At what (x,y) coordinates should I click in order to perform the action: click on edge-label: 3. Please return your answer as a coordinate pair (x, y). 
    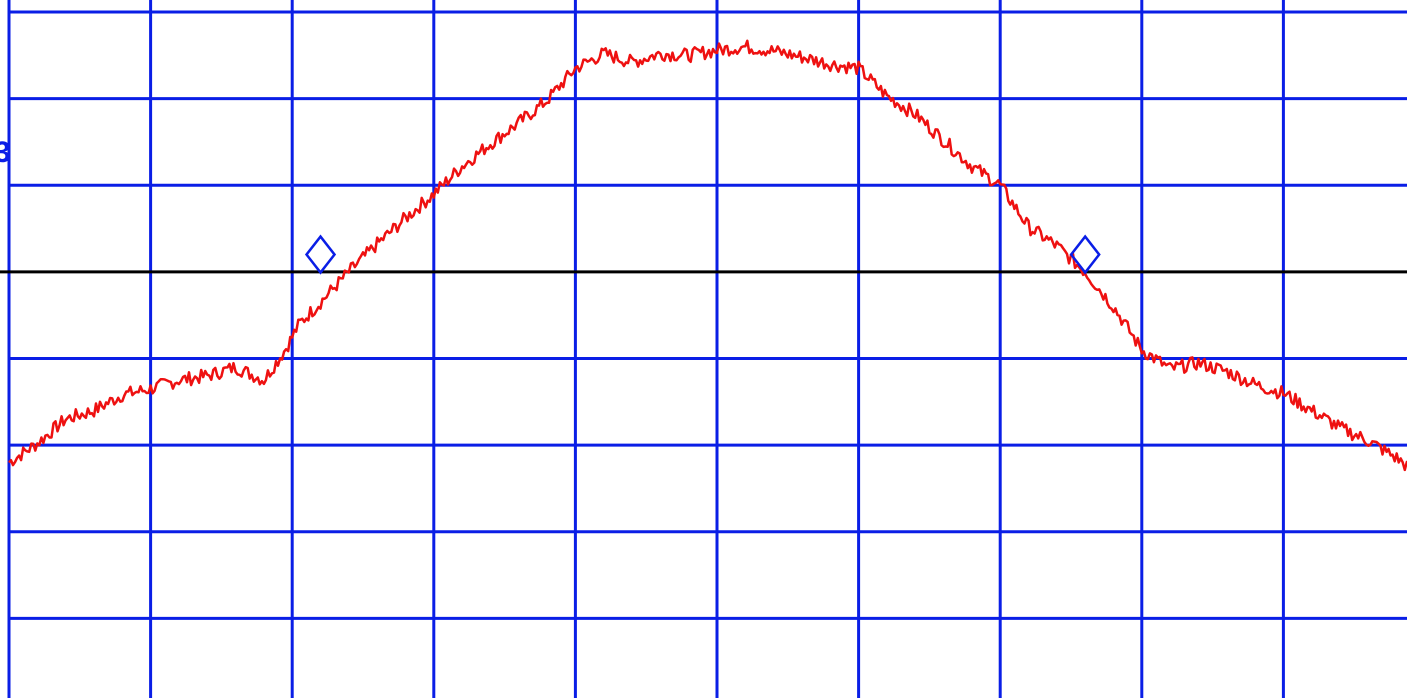
    Looking at the image, I should click on (5, 152).